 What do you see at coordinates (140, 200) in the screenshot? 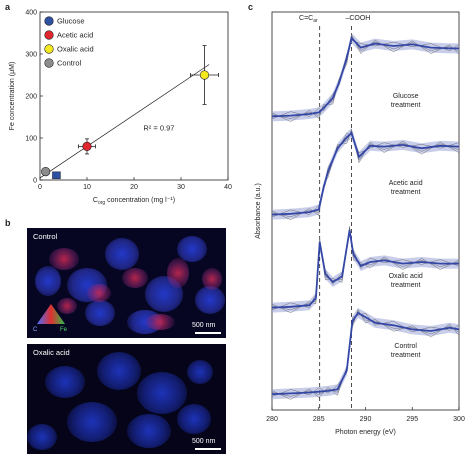
I see `x-label-unit: concentration (mg l⁻¹)` at bounding box center [140, 200].